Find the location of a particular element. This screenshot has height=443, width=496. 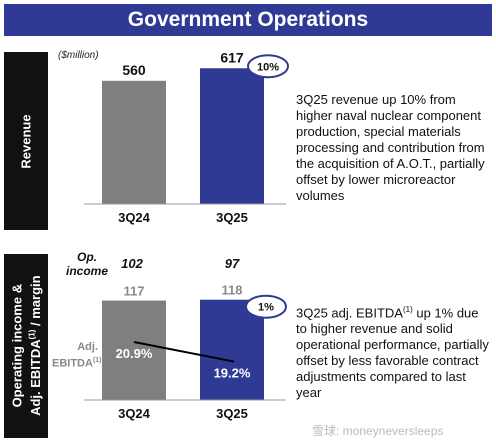

revenue-side-label: Revenue is located at coordinates (26, 141).